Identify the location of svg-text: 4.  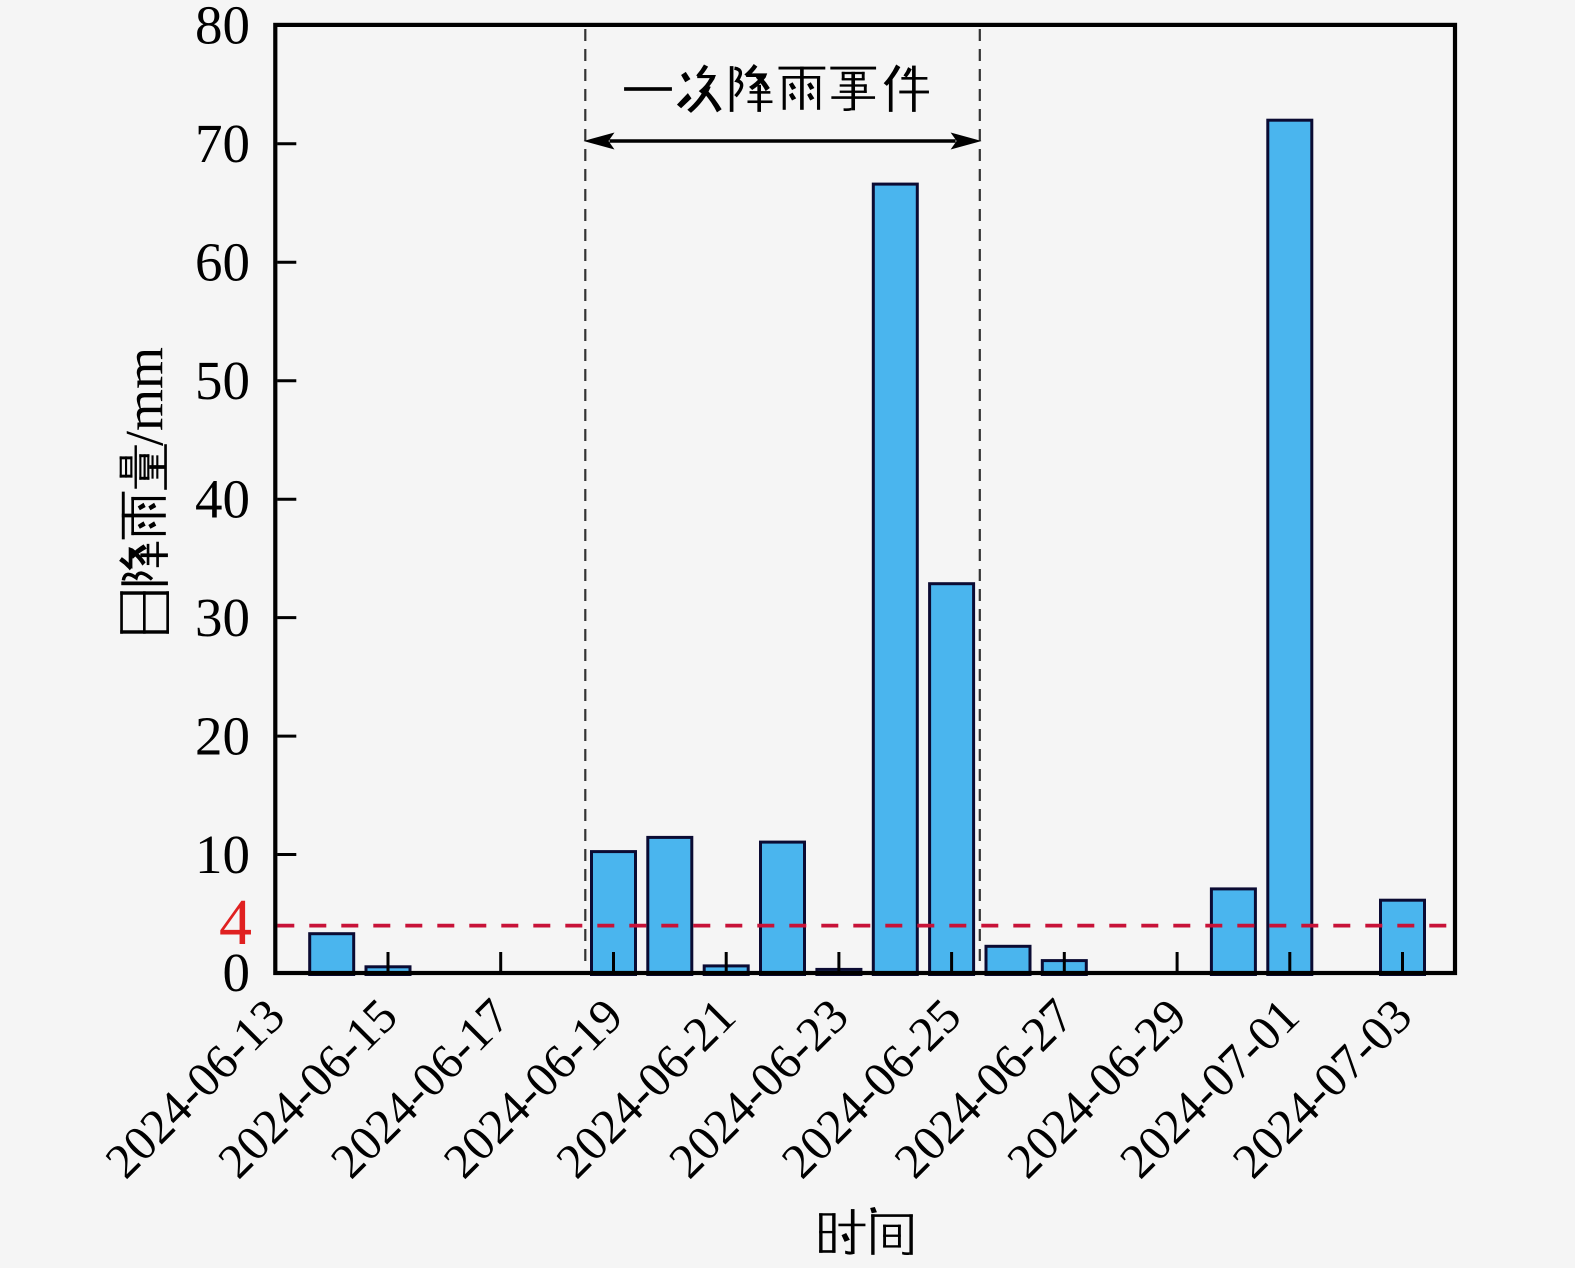
(235, 922).